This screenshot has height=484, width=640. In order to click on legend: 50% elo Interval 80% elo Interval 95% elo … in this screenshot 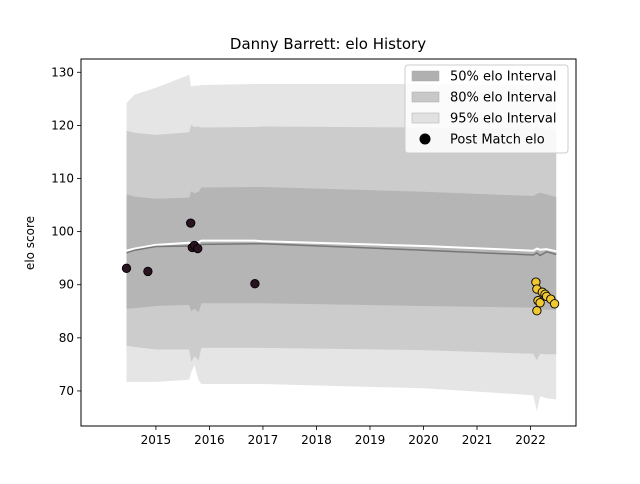, I will do `click(486, 109)`.